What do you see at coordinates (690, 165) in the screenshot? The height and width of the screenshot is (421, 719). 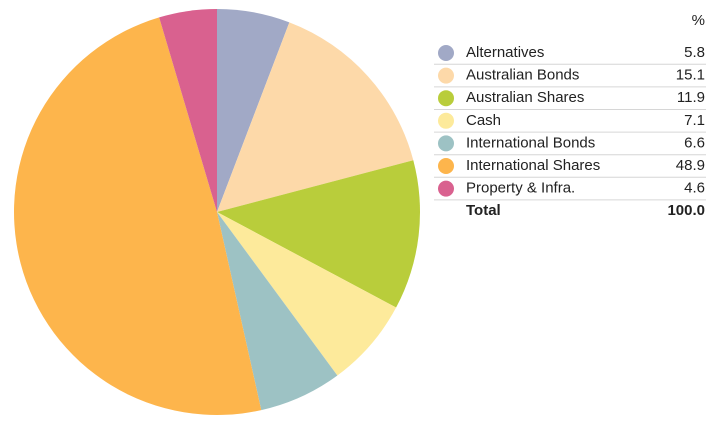 I see `legend-value: 48.9` at bounding box center [690, 165].